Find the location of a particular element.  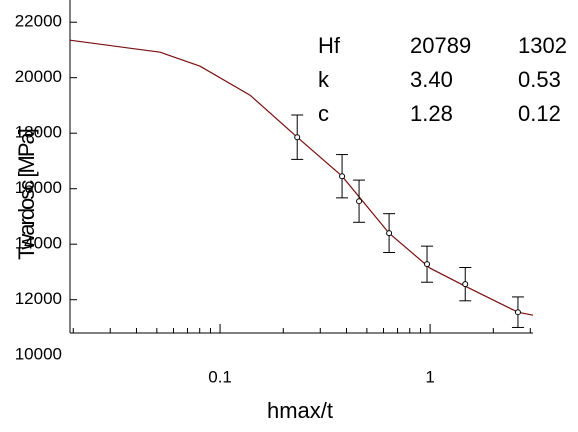

y-tick-label: 20000 is located at coordinates (38, 76).